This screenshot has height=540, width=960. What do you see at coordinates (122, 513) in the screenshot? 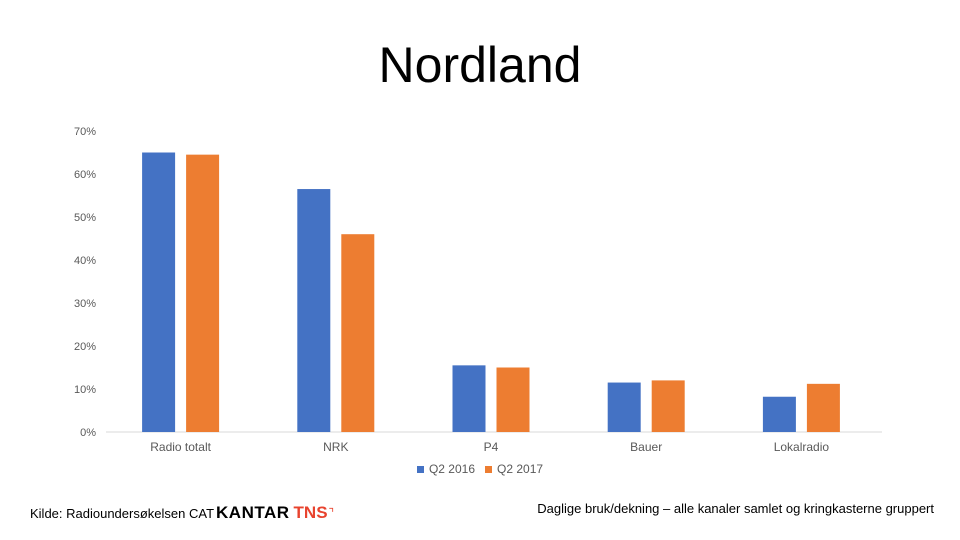
I see `source-text: Kilde: Radioundersøkelsen CAT` at bounding box center [122, 513].